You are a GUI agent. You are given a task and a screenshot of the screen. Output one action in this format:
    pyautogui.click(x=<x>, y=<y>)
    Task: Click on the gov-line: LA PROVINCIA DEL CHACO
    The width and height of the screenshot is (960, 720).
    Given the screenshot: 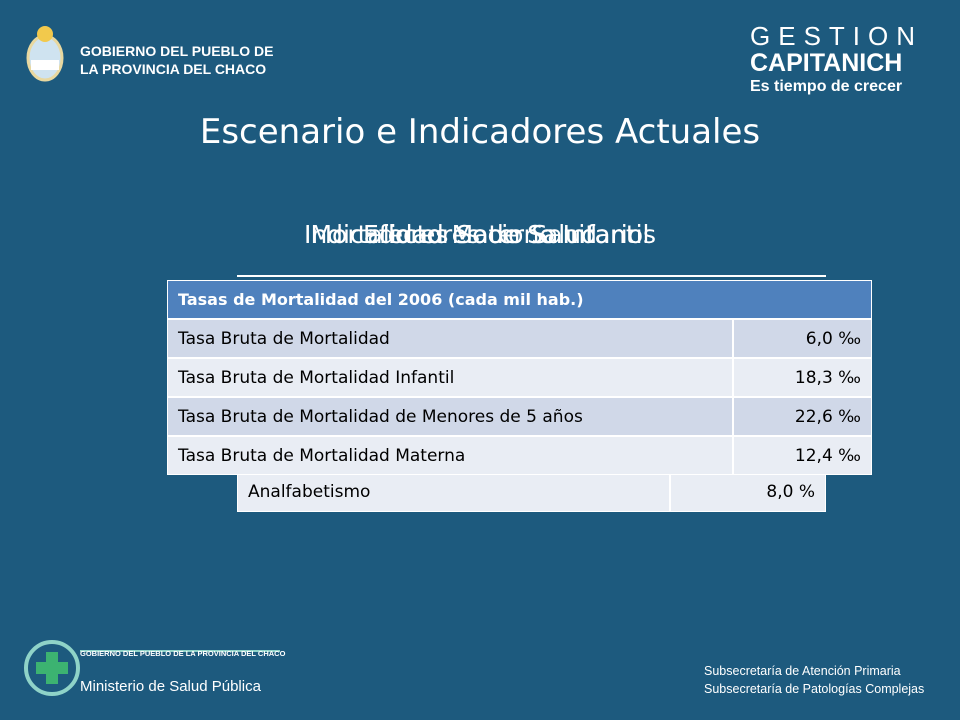 What is the action you would take?
    pyautogui.click(x=173, y=69)
    